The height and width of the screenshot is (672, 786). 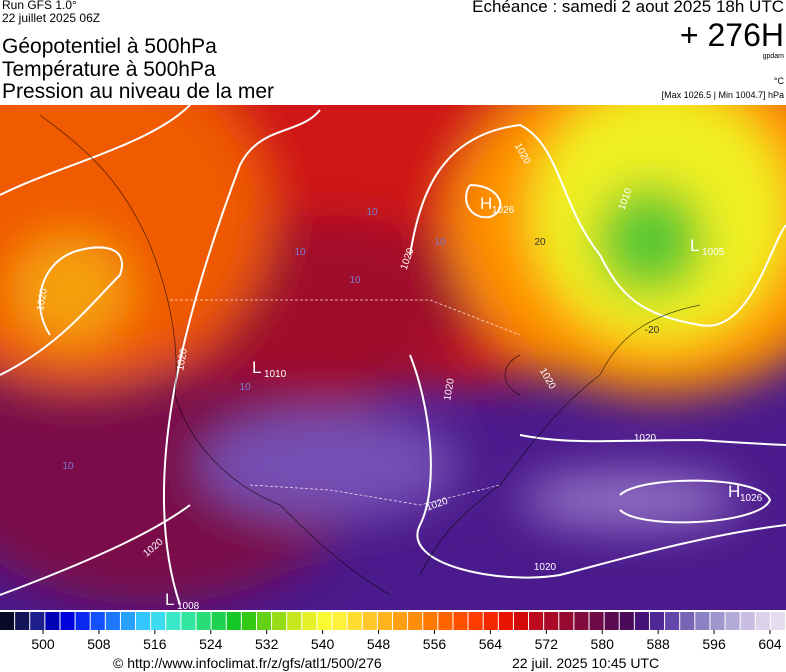 I want to click on temp-unit: °C, so click(x=778, y=81).